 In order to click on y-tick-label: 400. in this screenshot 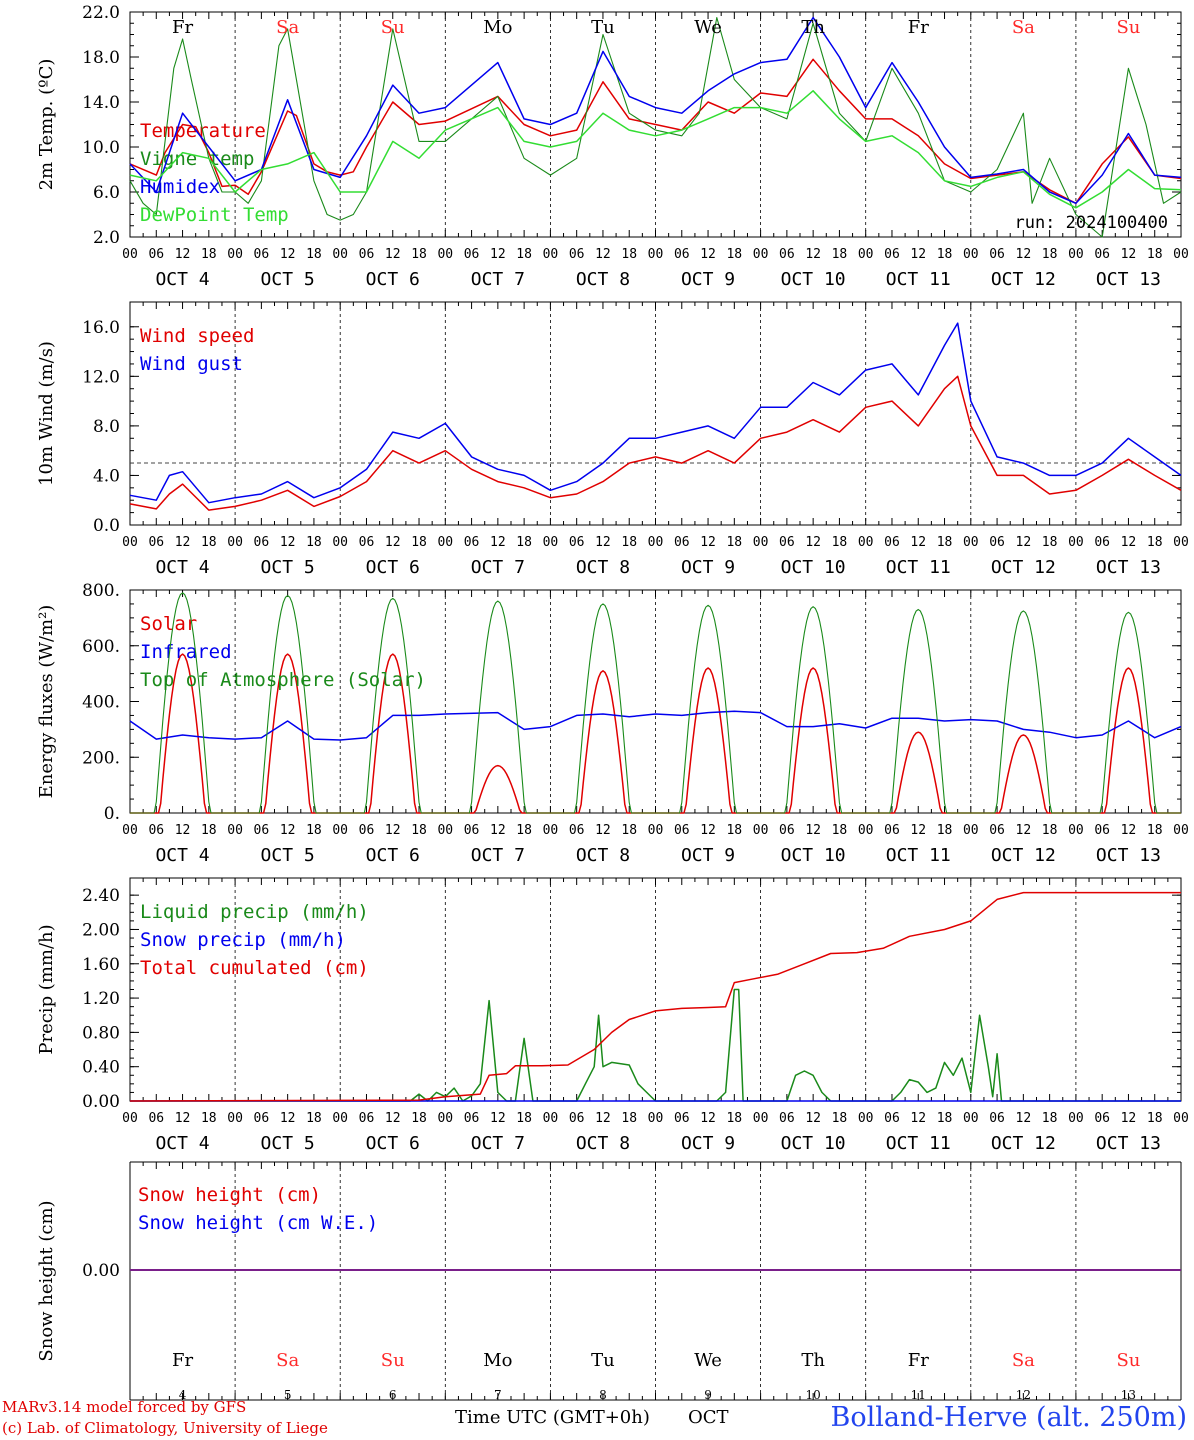, I will do `click(101, 703)`.